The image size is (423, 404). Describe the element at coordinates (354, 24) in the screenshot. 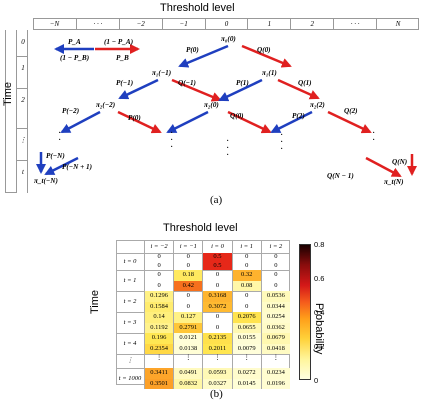

I see `threshold-column-header: · · ·` at that location.